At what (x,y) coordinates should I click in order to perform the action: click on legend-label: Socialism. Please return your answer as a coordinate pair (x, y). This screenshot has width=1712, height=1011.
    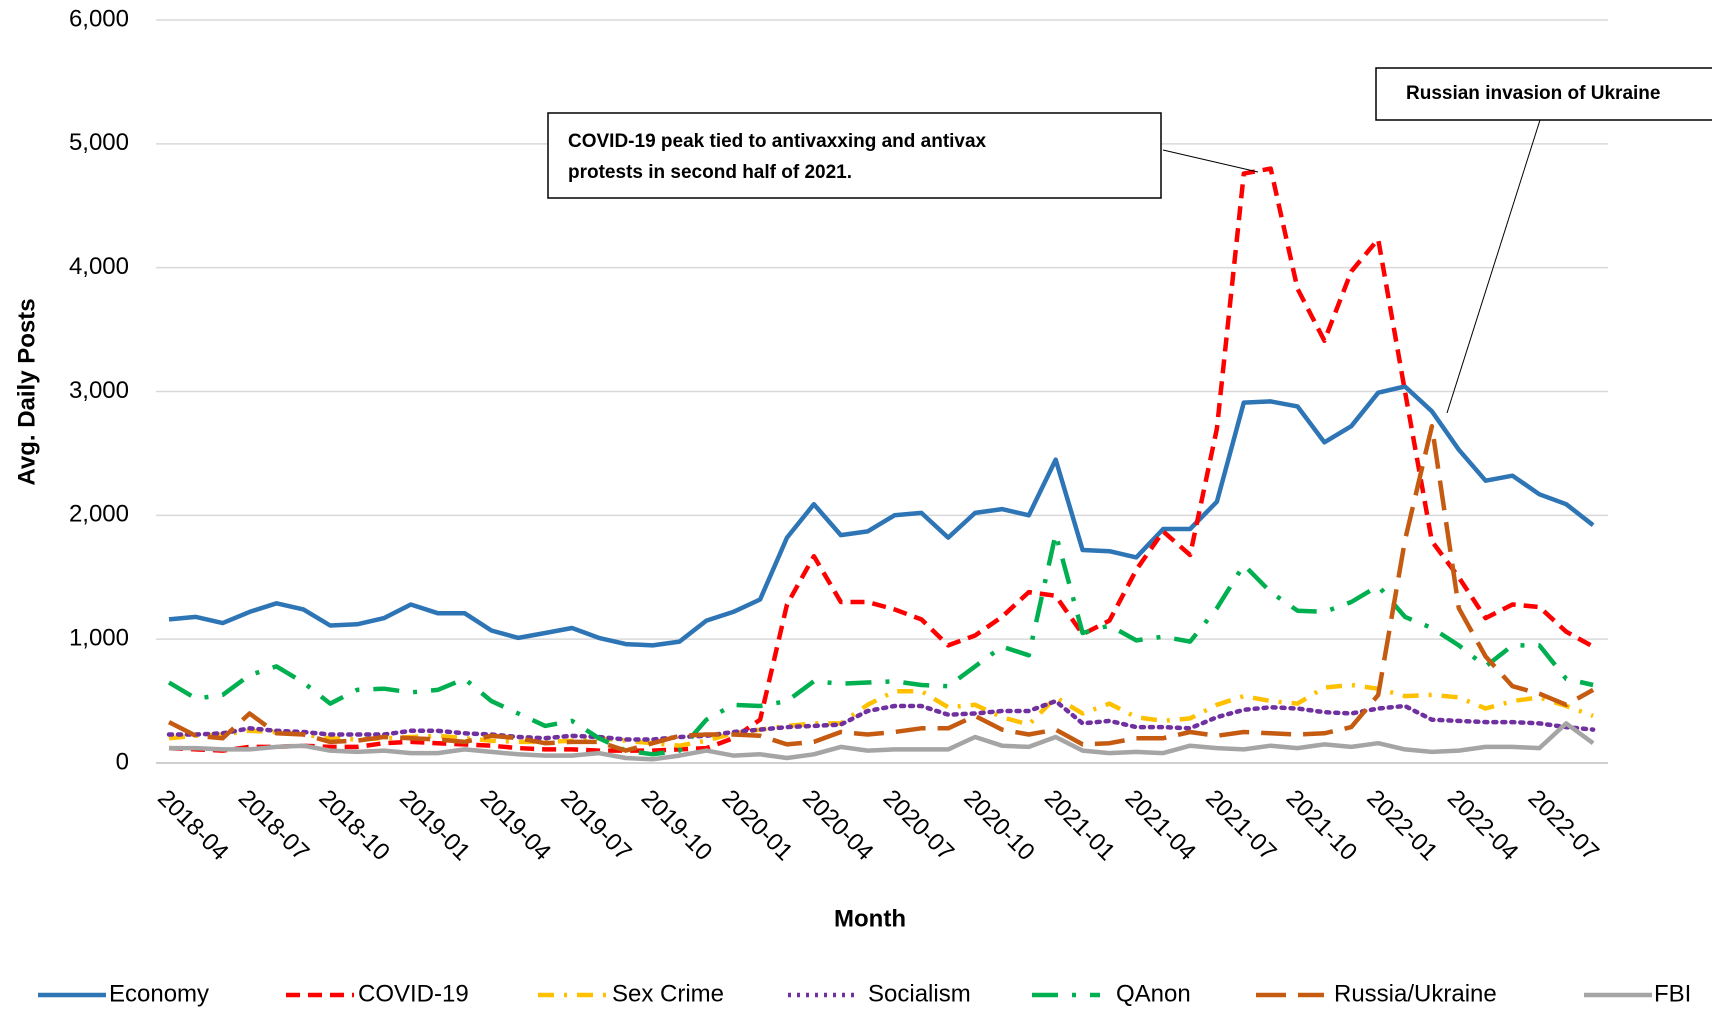
    Looking at the image, I should click on (919, 993).